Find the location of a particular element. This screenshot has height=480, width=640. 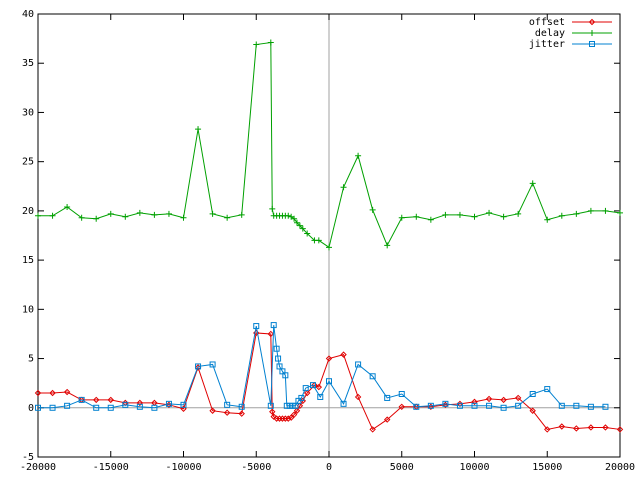

x-tick-label: -15000 is located at coordinates (111, 467).